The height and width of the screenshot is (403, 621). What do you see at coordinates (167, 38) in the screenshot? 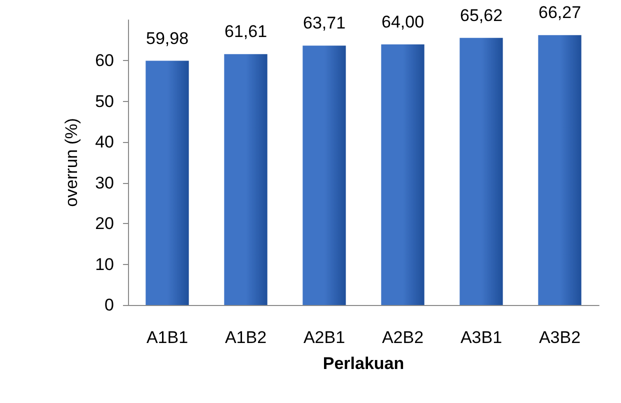
I see `data-label: 59,98` at bounding box center [167, 38].